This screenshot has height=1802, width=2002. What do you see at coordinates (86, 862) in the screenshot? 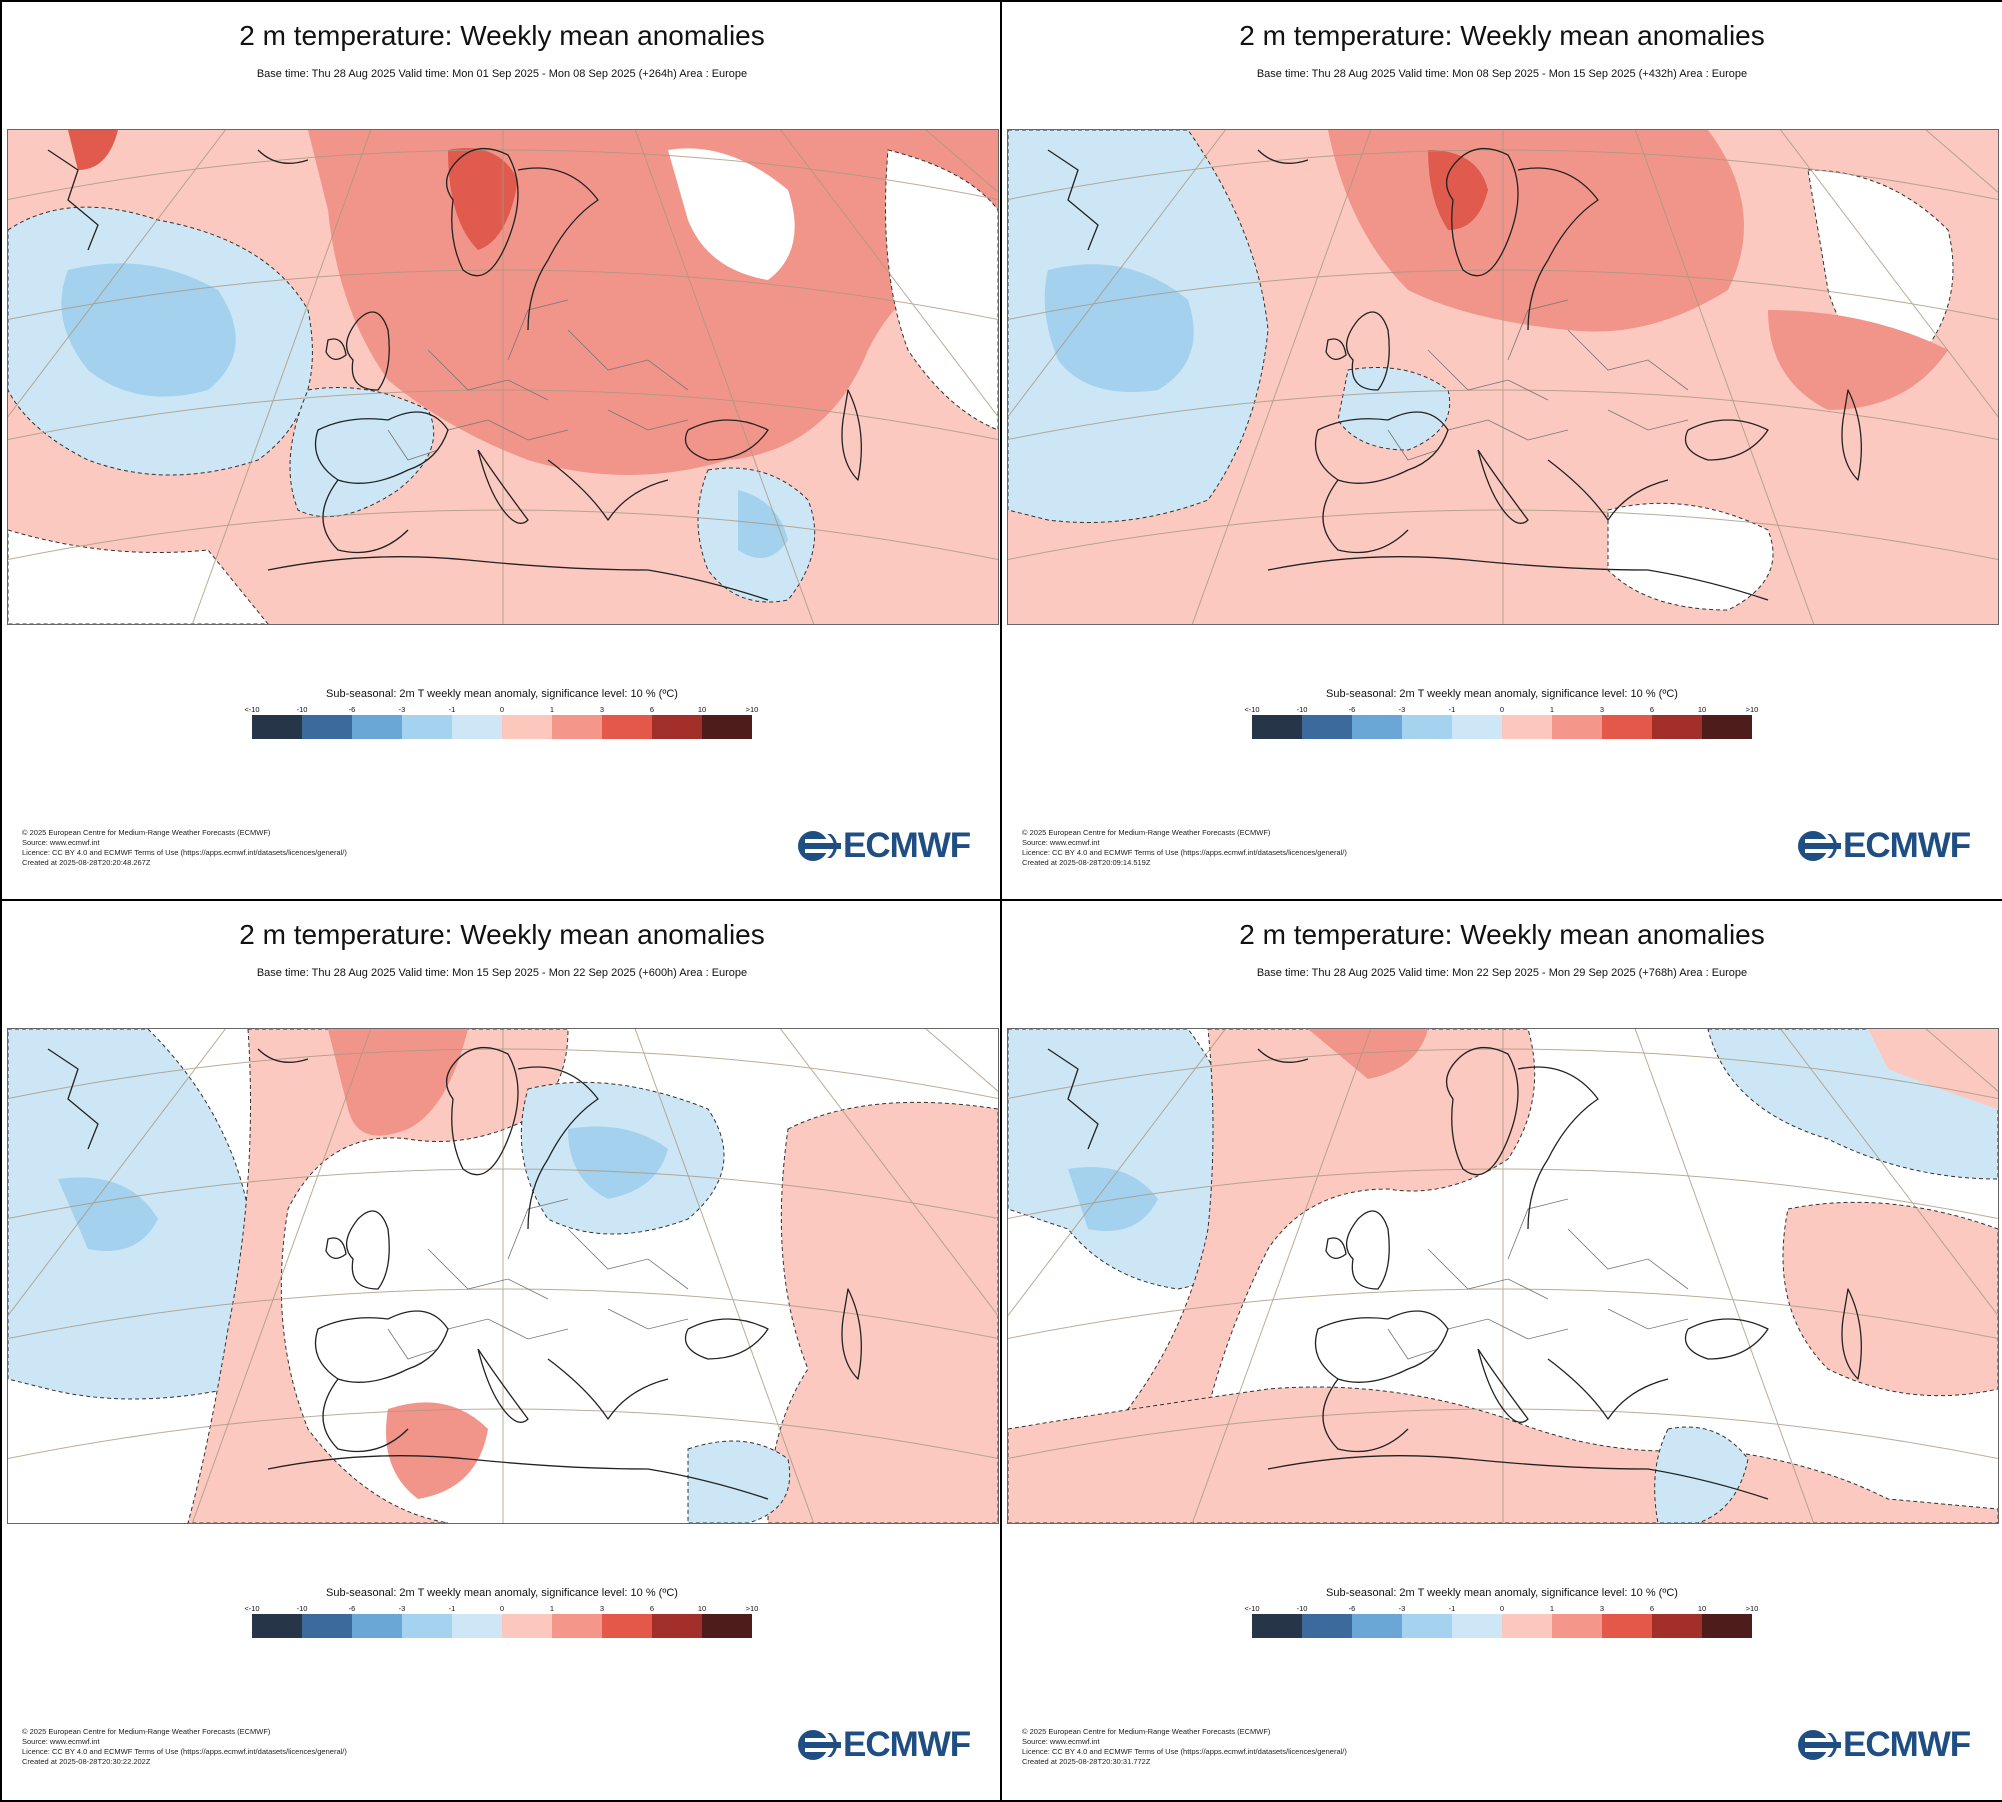
I see `footer-created: Created at 2025-08-28T20:20:48.267Z` at bounding box center [86, 862].